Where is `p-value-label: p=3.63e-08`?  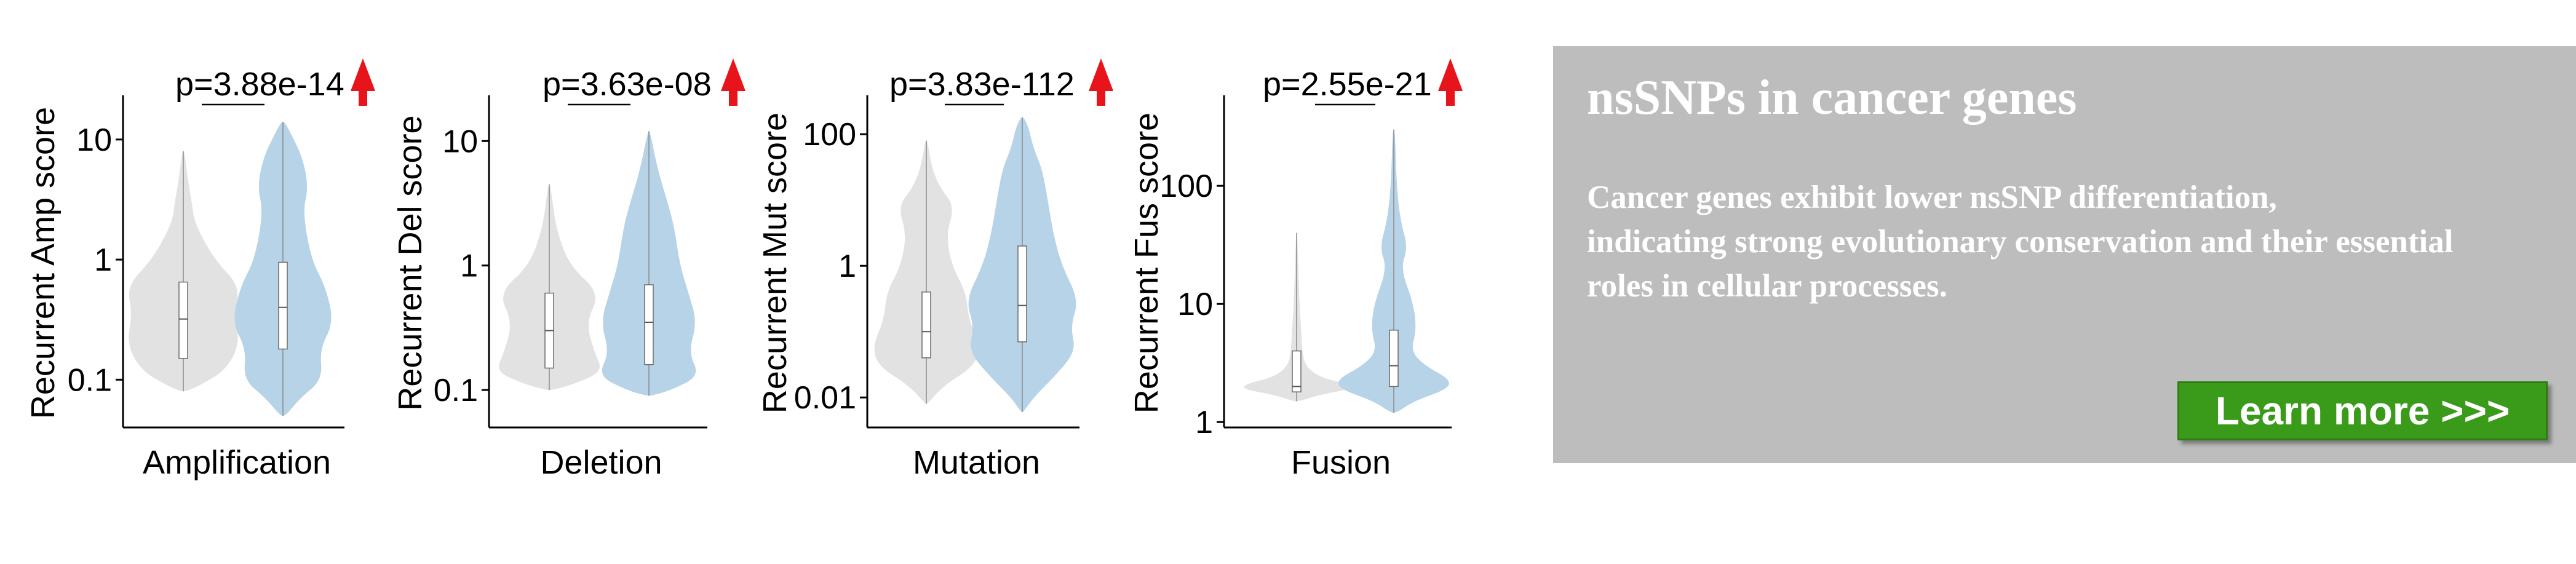
p-value-label: p=3.63e-08 is located at coordinates (627, 84).